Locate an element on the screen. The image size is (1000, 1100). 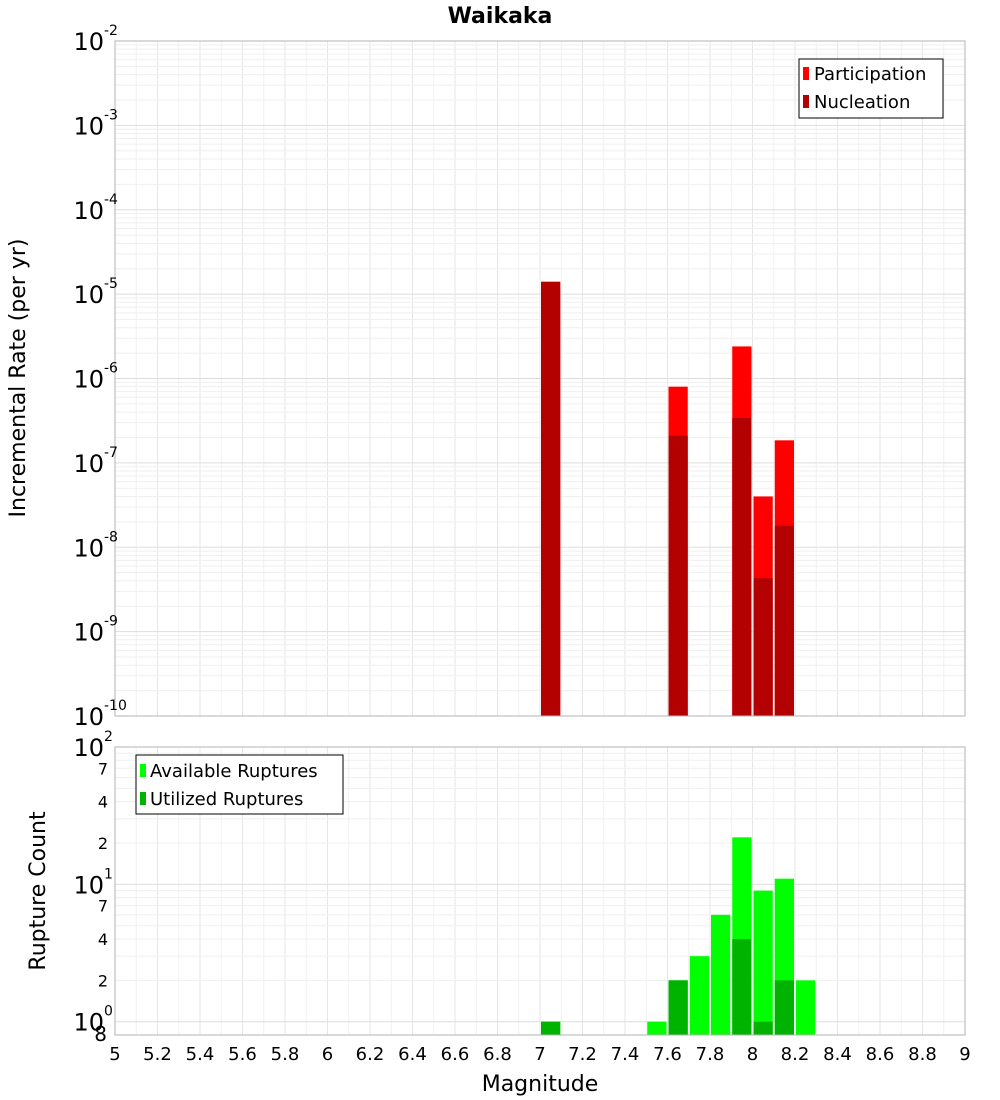
legend-label-available-ruptures: Available Ruptures is located at coordinates (234, 771).